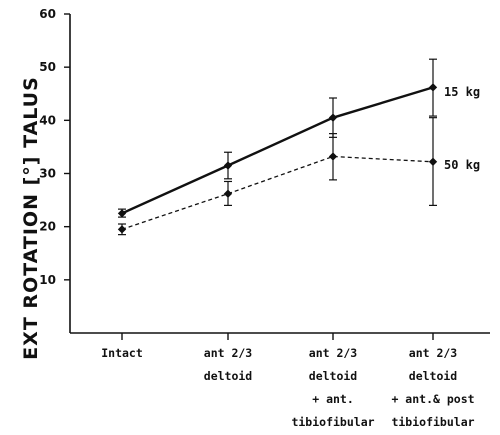 This screenshot has height=435, width=500. What do you see at coordinates (47, 174) in the screenshot?
I see `y-tick-label: 30` at bounding box center [47, 174].